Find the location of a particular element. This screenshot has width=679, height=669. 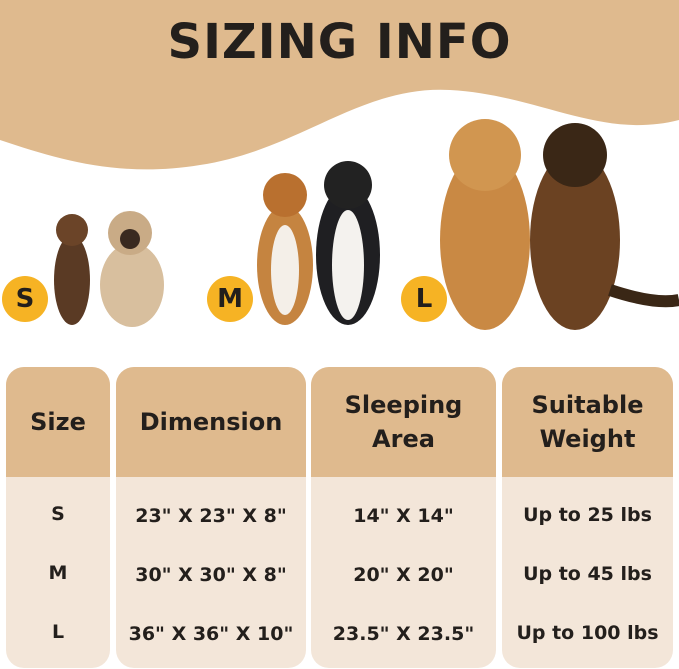

large-dogs-image is located at coordinates (559, 224).